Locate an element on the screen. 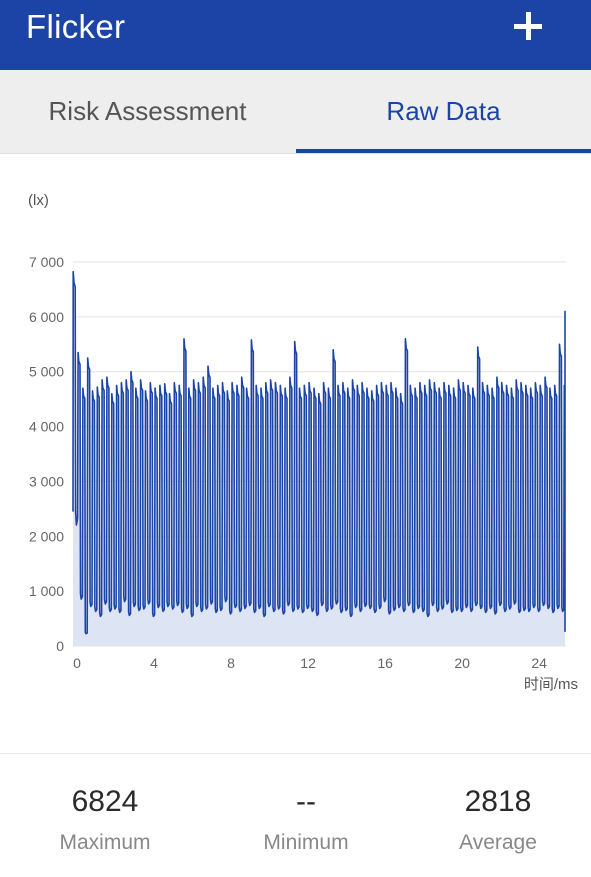 This screenshot has height=877, width=591. x-tick-label: 24 is located at coordinates (539, 663).